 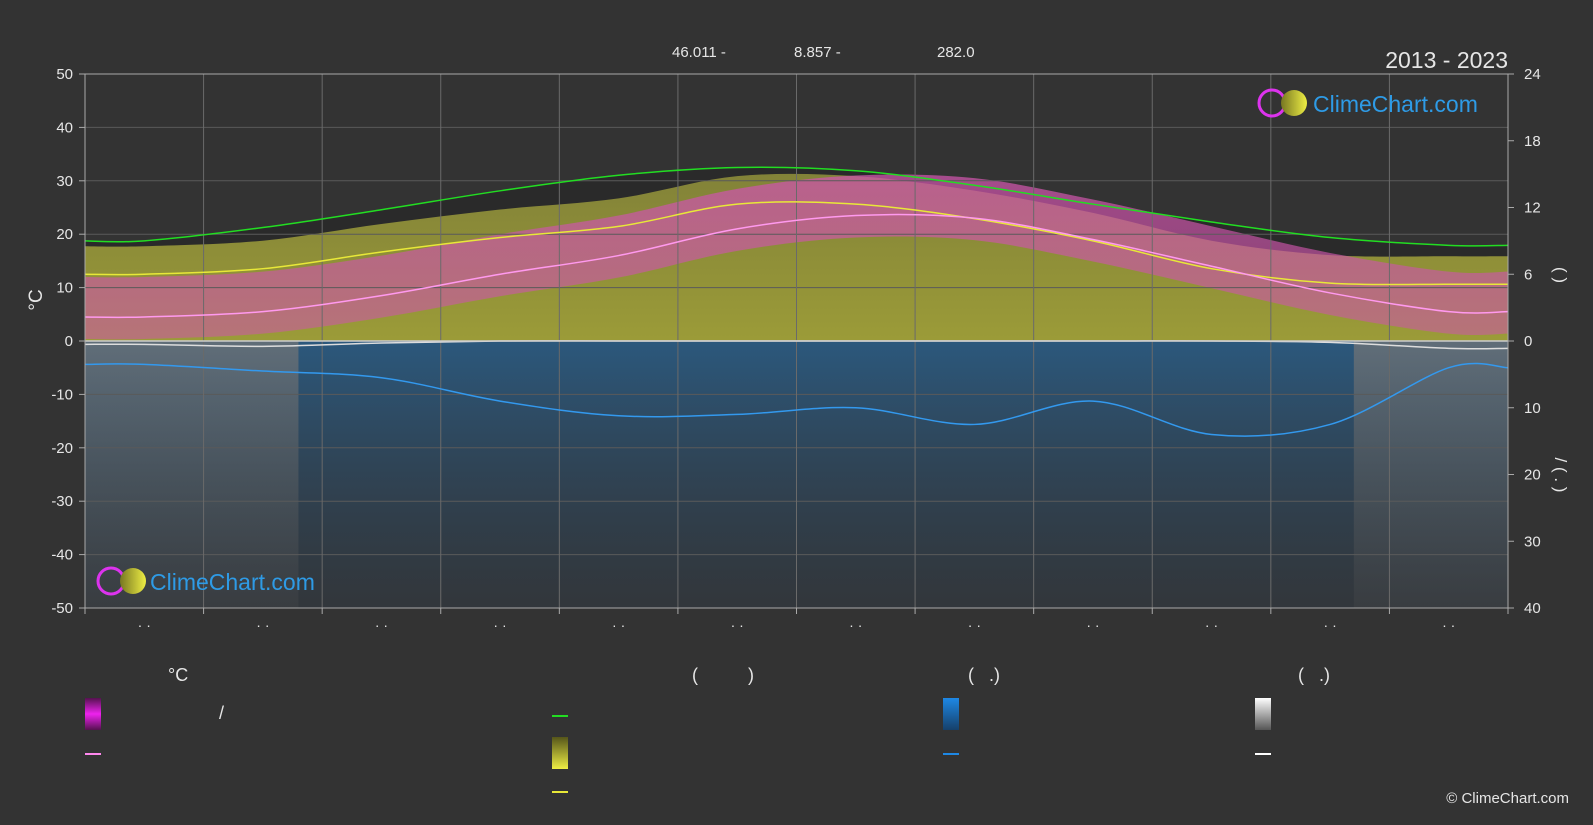 What do you see at coordinates (232, 582) in the screenshot?
I see `logo-text-bottom: ClimeChart.com` at bounding box center [232, 582].